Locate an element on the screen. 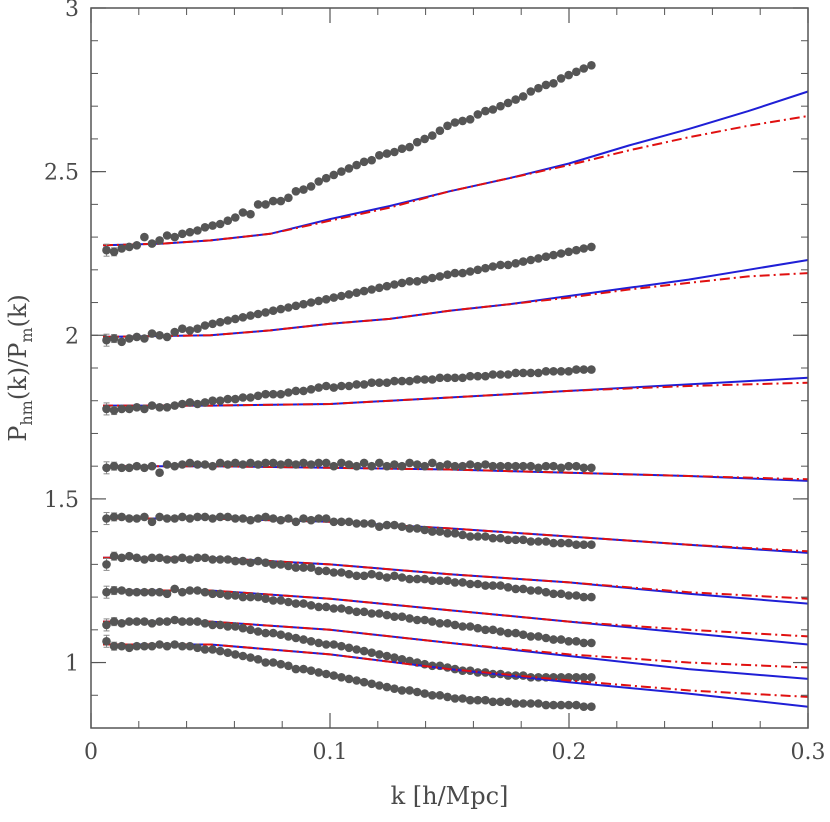 The width and height of the screenshot is (830, 822). y-tick-label: 1 is located at coordinates (72, 664).